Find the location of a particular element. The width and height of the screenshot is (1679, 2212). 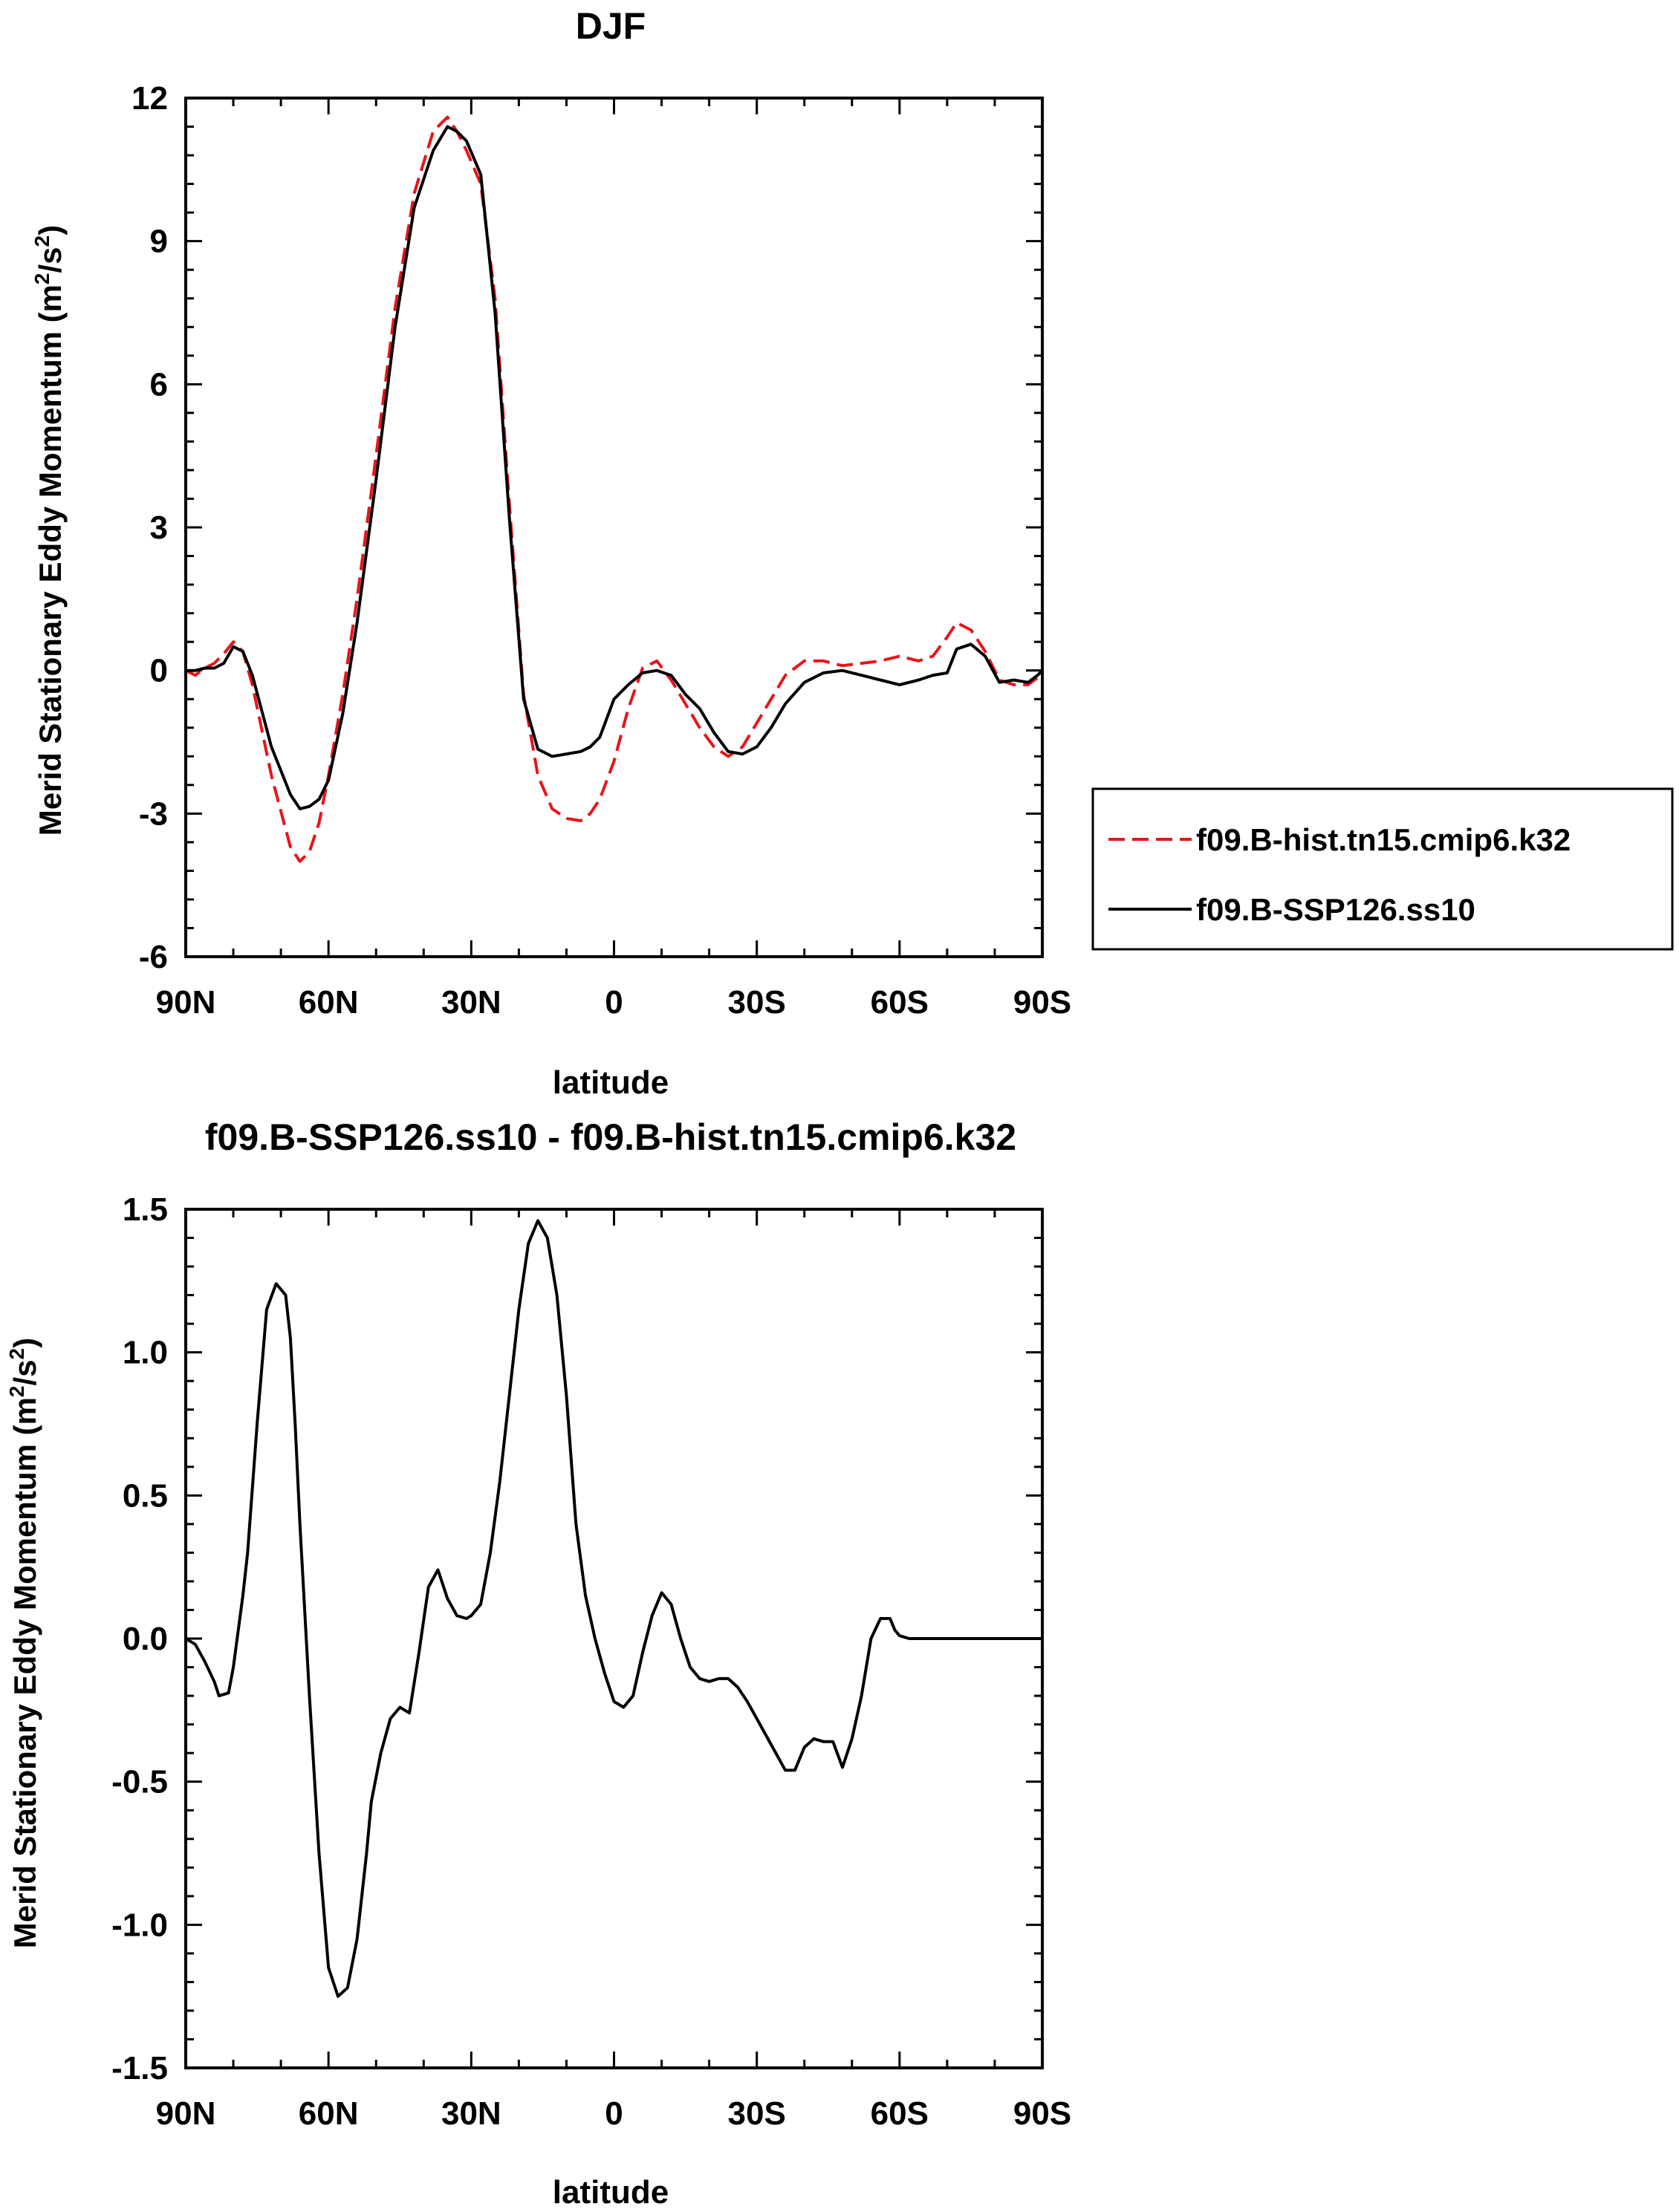

bottom-y-axis-label-mid: /s is located at coordinates (25, 1372).